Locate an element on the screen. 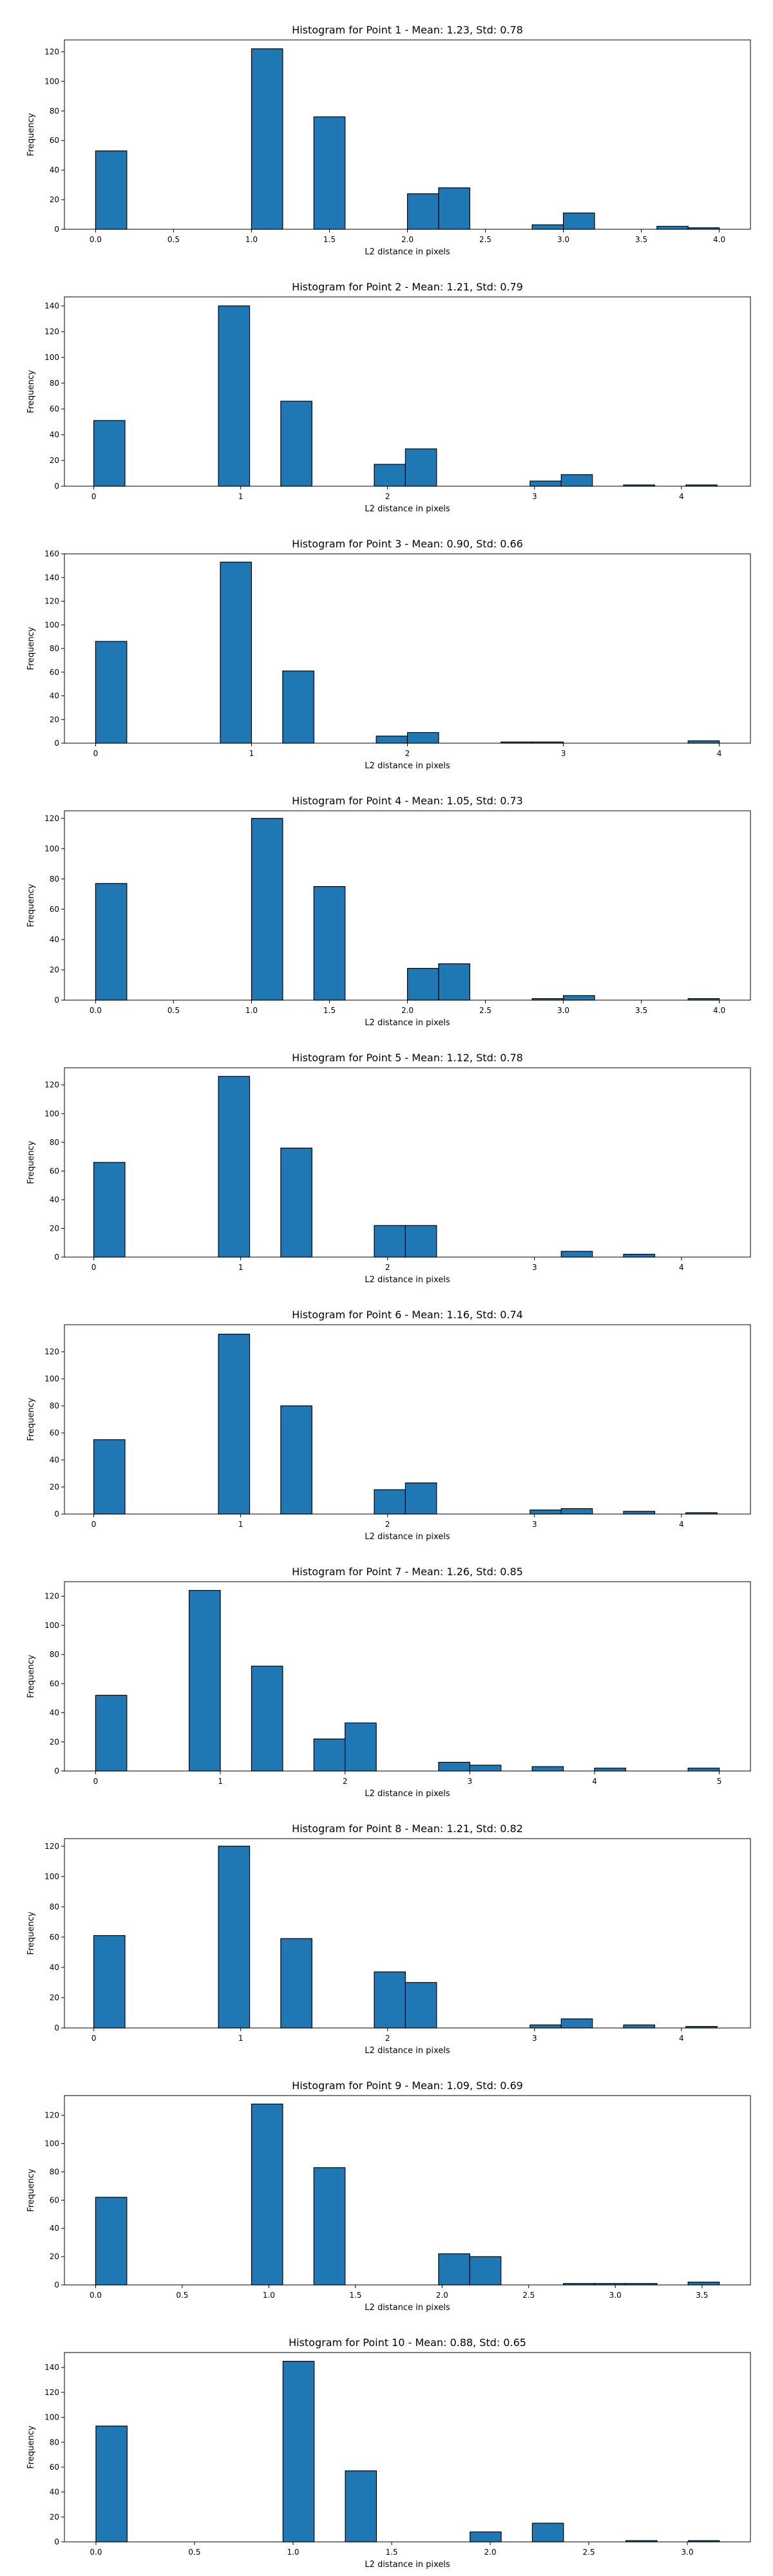  x-axis-ticks: 0.0 0.5 1.0 1.5 2.0 2.5 3.0 3.5 is located at coordinates (399, 2293).